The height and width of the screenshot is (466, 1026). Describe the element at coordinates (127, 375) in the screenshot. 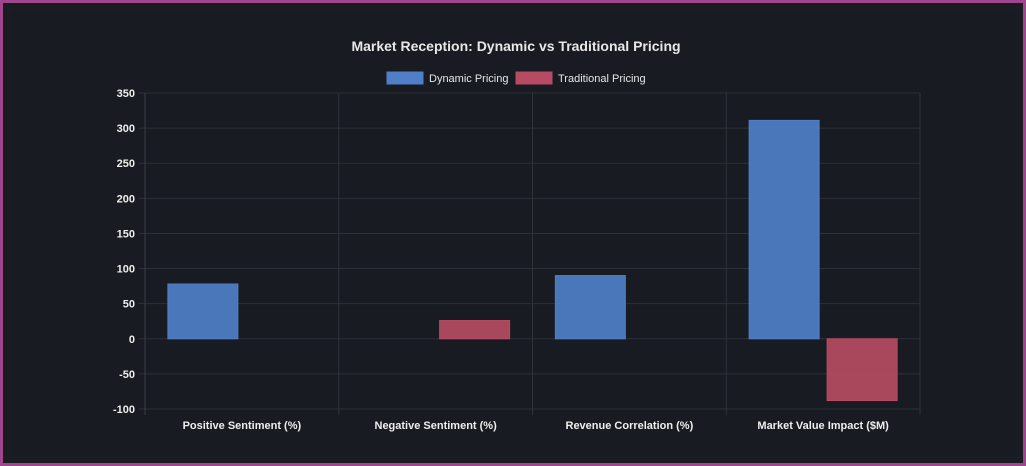

I see `y-tick-label: -50` at that location.